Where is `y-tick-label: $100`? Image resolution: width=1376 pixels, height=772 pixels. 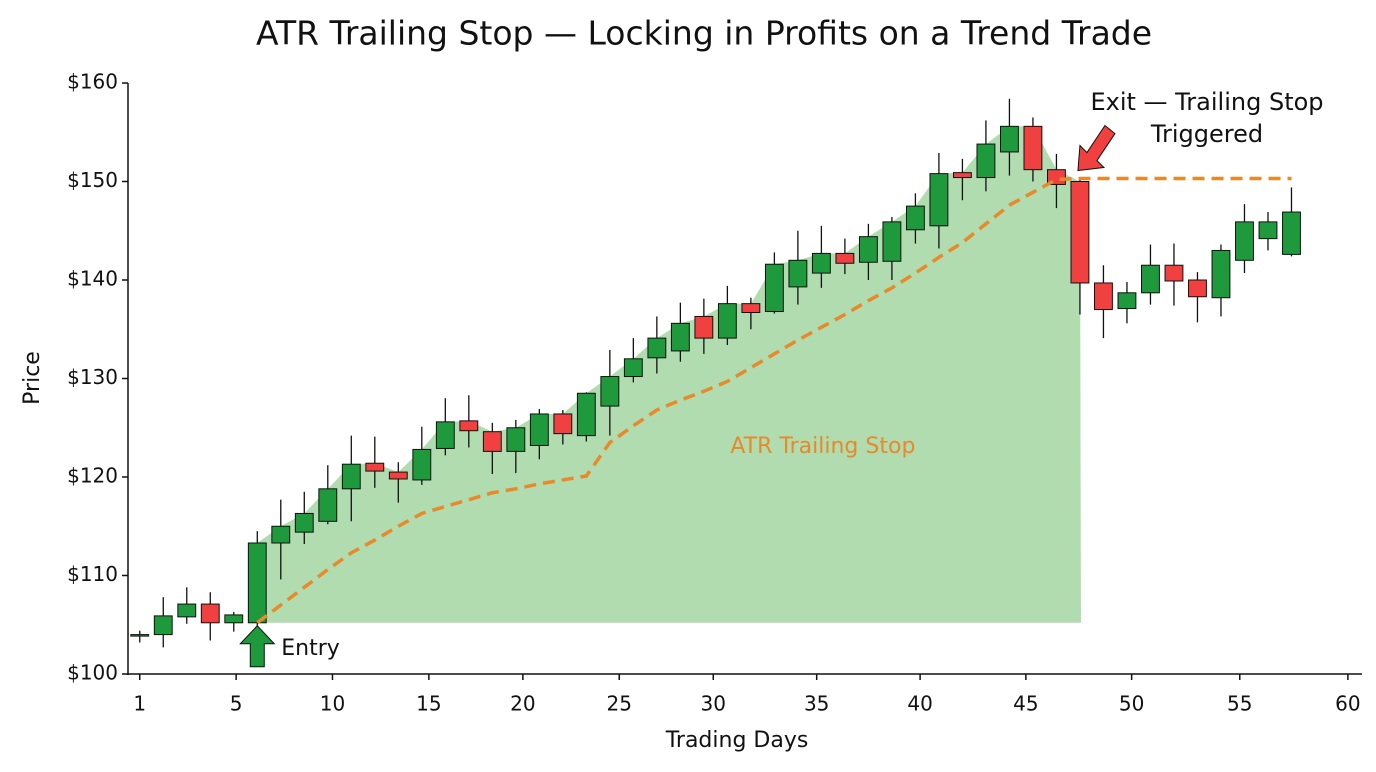
y-tick-label: $100 is located at coordinates (92, 673).